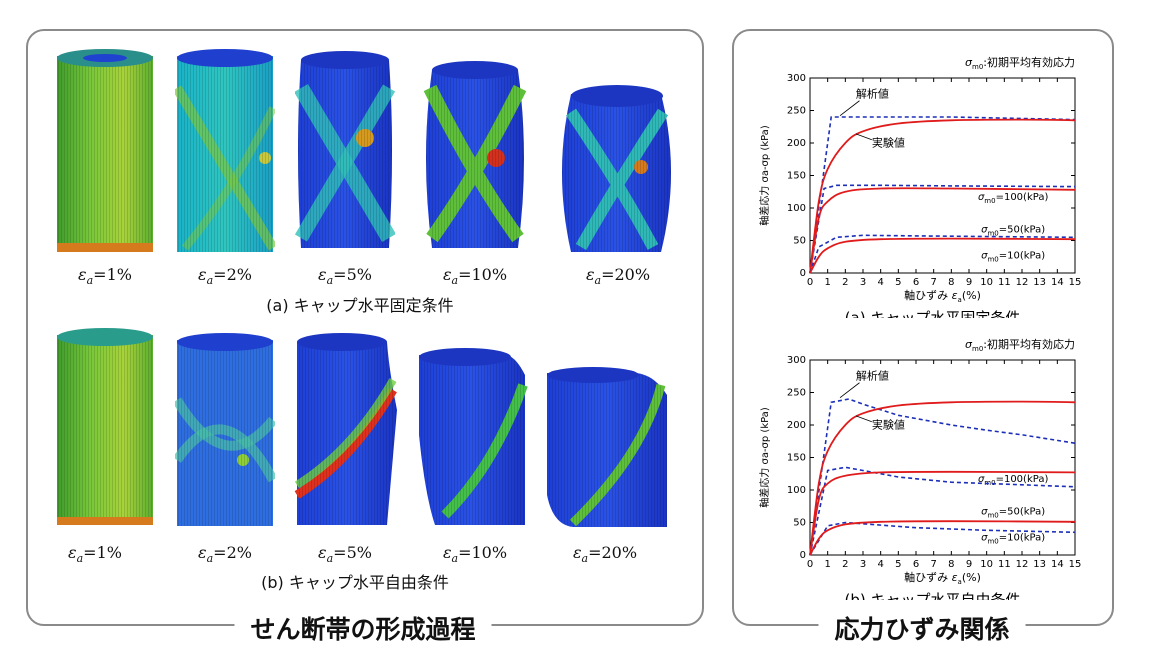 This screenshot has height=657, width=1150. What do you see at coordinates (933, 313) in the screenshot?
I see `chart-caption: (a) キャップ水平固定条件` at bounding box center [933, 313].